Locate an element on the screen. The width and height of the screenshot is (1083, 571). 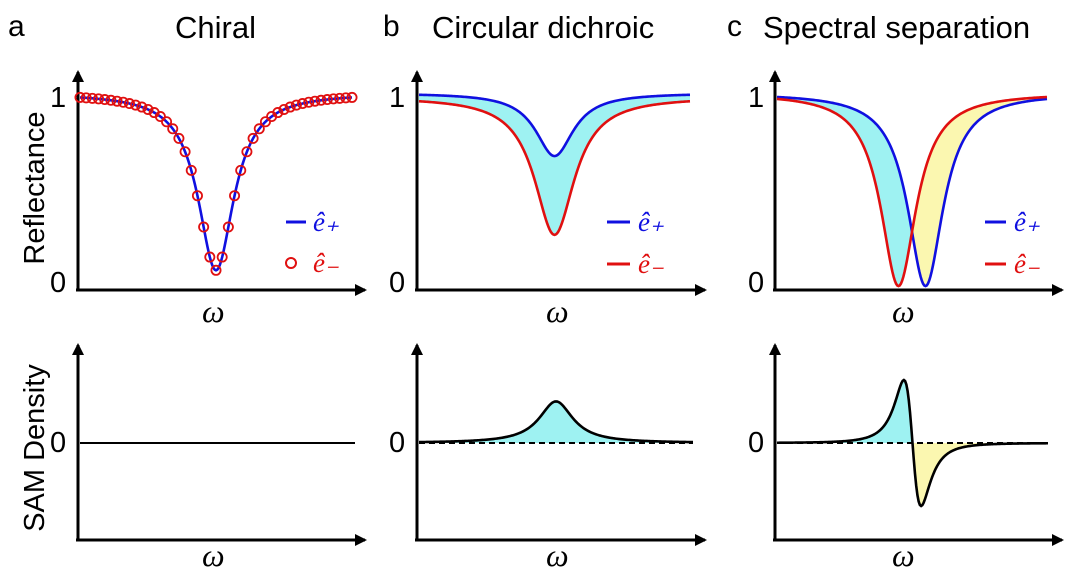
ylabel-reflectance: Reflectance is located at coordinates (35, 187).